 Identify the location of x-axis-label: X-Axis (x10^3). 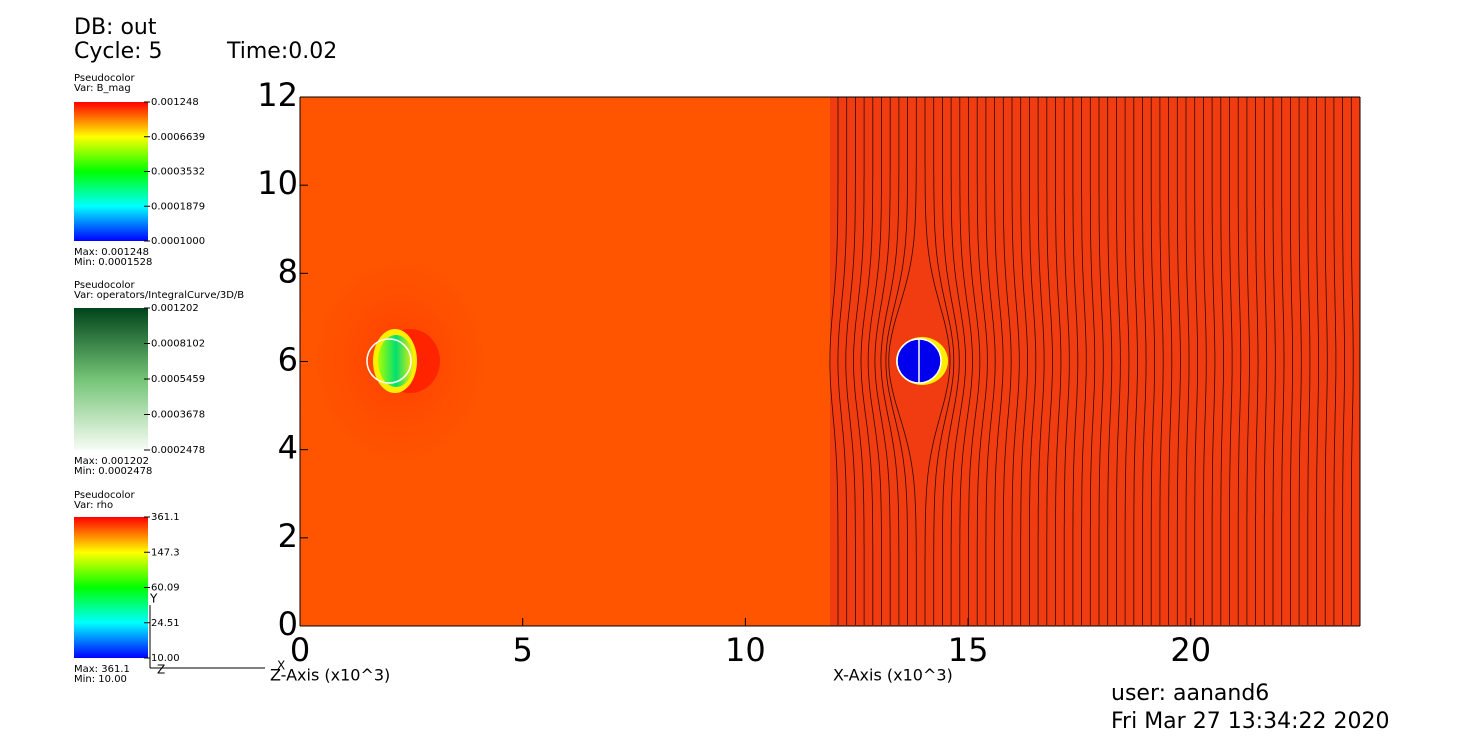
(893, 675).